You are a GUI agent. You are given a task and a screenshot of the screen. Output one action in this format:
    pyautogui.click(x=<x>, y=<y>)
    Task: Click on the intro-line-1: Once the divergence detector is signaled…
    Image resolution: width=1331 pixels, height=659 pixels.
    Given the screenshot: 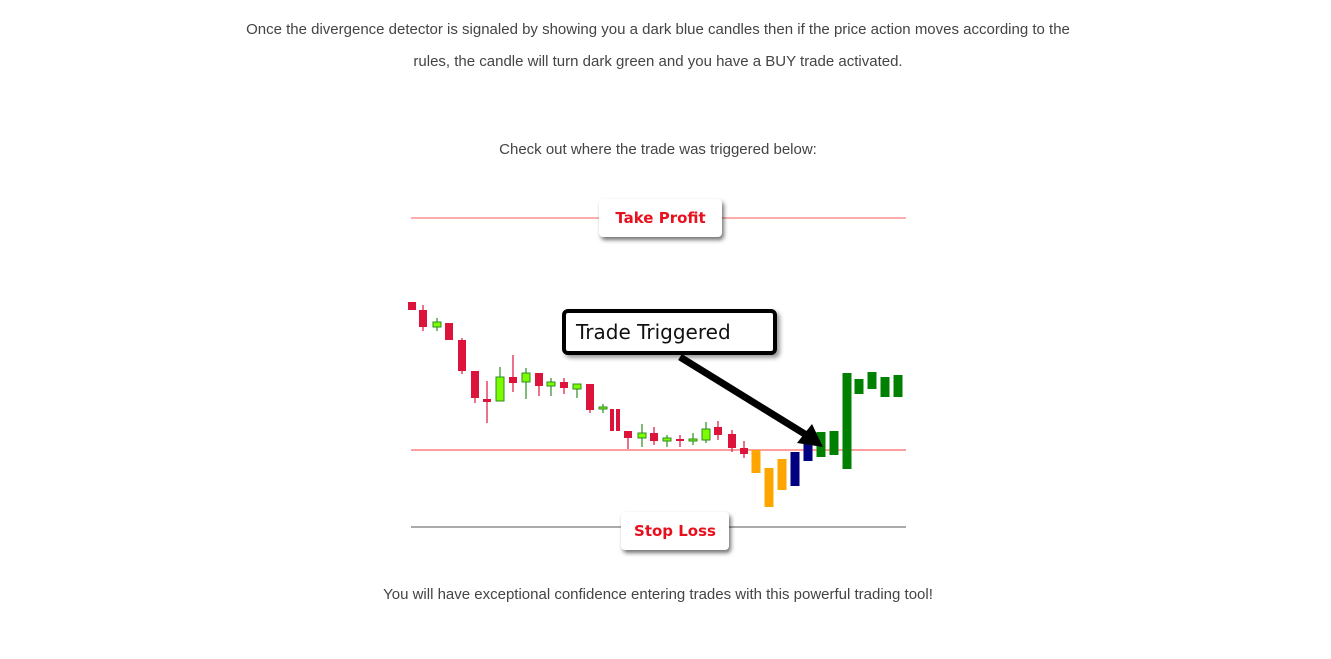 What is the action you would take?
    pyautogui.click(x=658, y=29)
    